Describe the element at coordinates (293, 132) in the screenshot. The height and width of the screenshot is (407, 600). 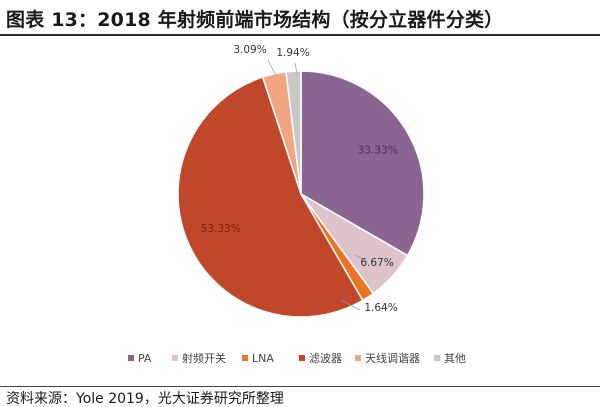
I see `slice-6-wedge` at that location.